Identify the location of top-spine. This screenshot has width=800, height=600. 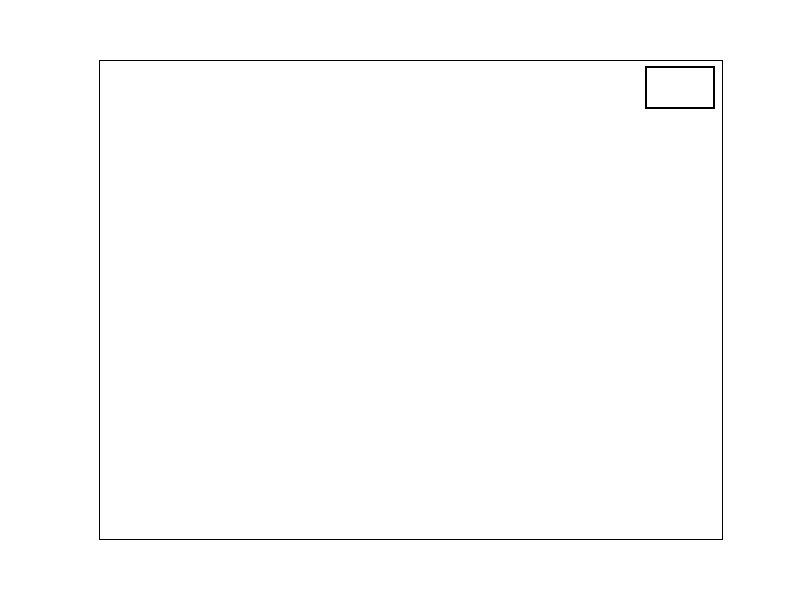
(411, 60).